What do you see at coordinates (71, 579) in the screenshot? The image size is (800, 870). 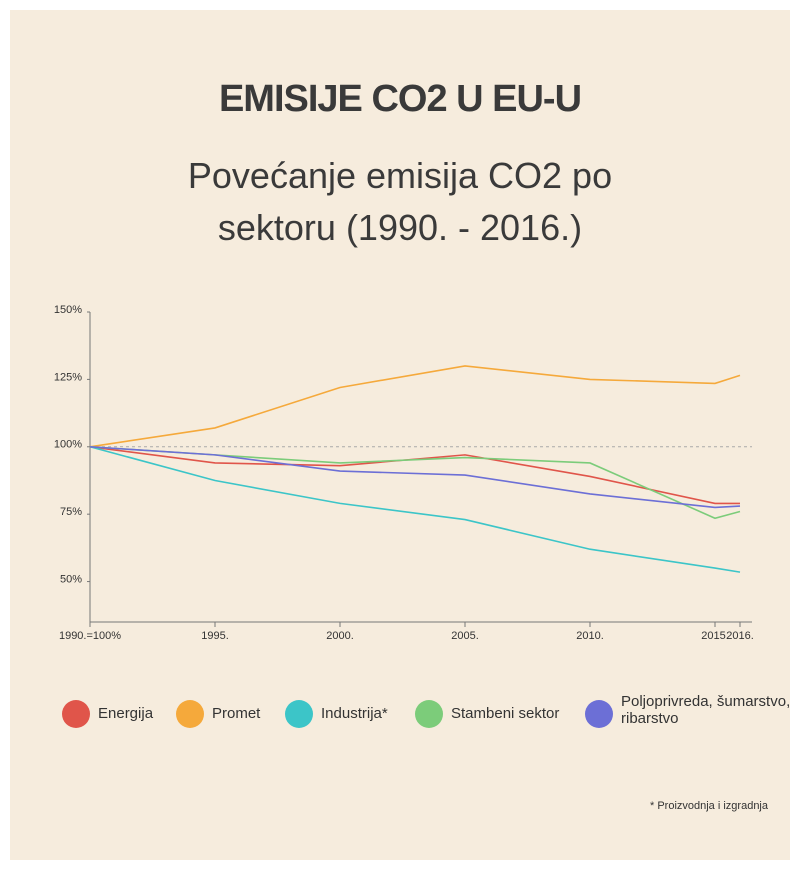 I see `y-tick-label: 50%` at bounding box center [71, 579].